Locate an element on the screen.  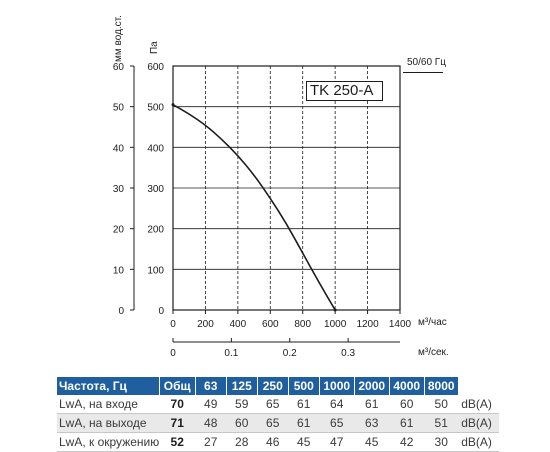
cell-4000: 61 is located at coordinates (407, 423).